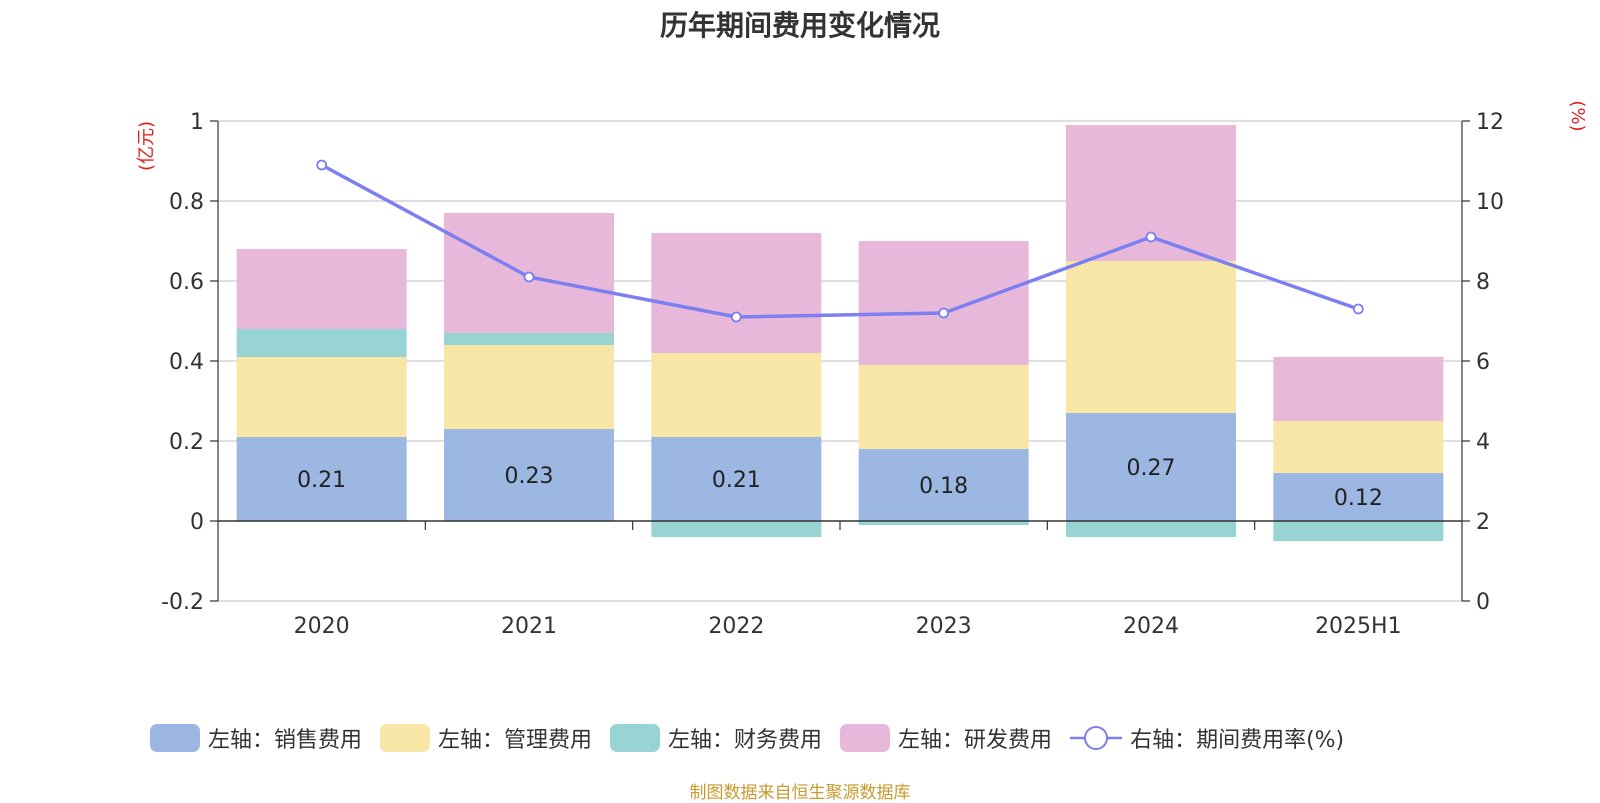  I want to click on data-label-sales: 0.12, so click(1358, 498).